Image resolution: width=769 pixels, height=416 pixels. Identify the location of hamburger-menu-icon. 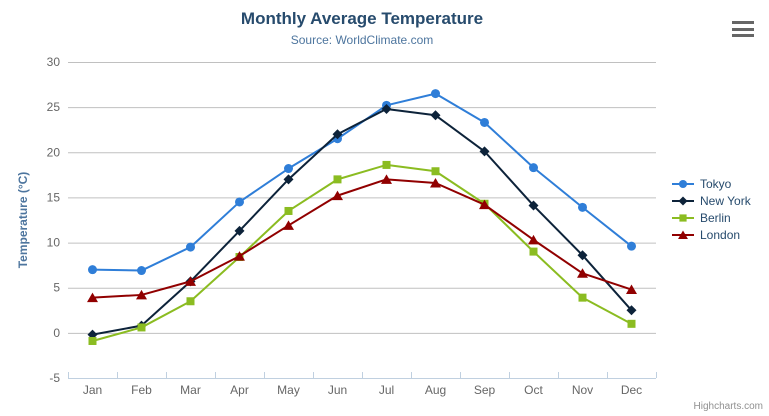
(743, 29).